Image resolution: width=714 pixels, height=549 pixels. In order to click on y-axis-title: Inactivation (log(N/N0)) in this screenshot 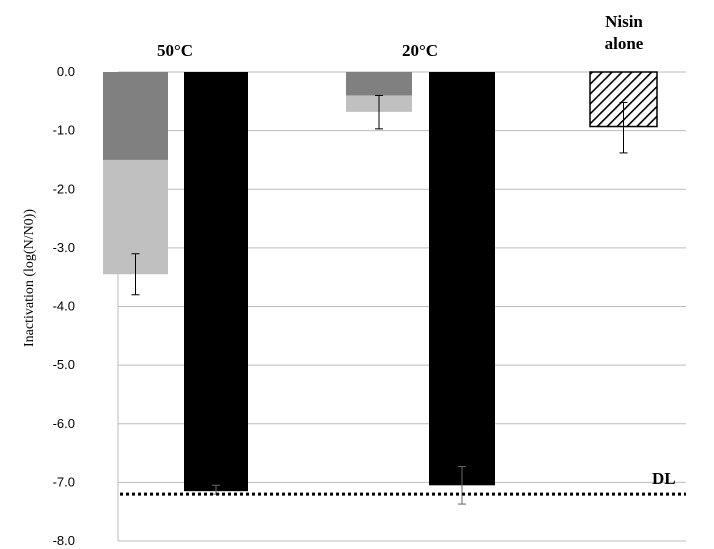, I will do `click(29, 278)`.